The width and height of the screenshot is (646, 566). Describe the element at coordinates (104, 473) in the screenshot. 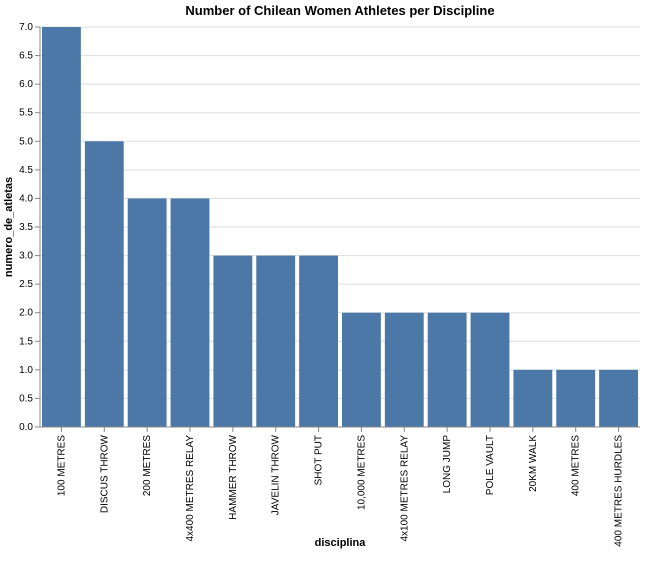

I see `x-tick-label: DISCUS THROW` at that location.